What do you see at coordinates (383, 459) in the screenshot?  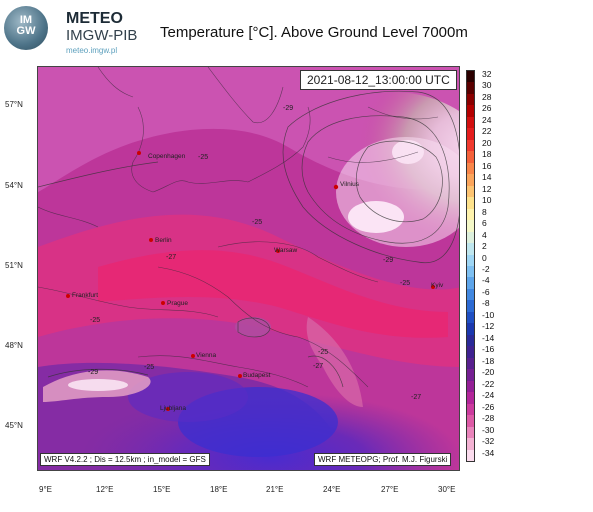 I see `credits-label: WRF METEOPG; Prof. M.J. Figurski` at bounding box center [383, 459].